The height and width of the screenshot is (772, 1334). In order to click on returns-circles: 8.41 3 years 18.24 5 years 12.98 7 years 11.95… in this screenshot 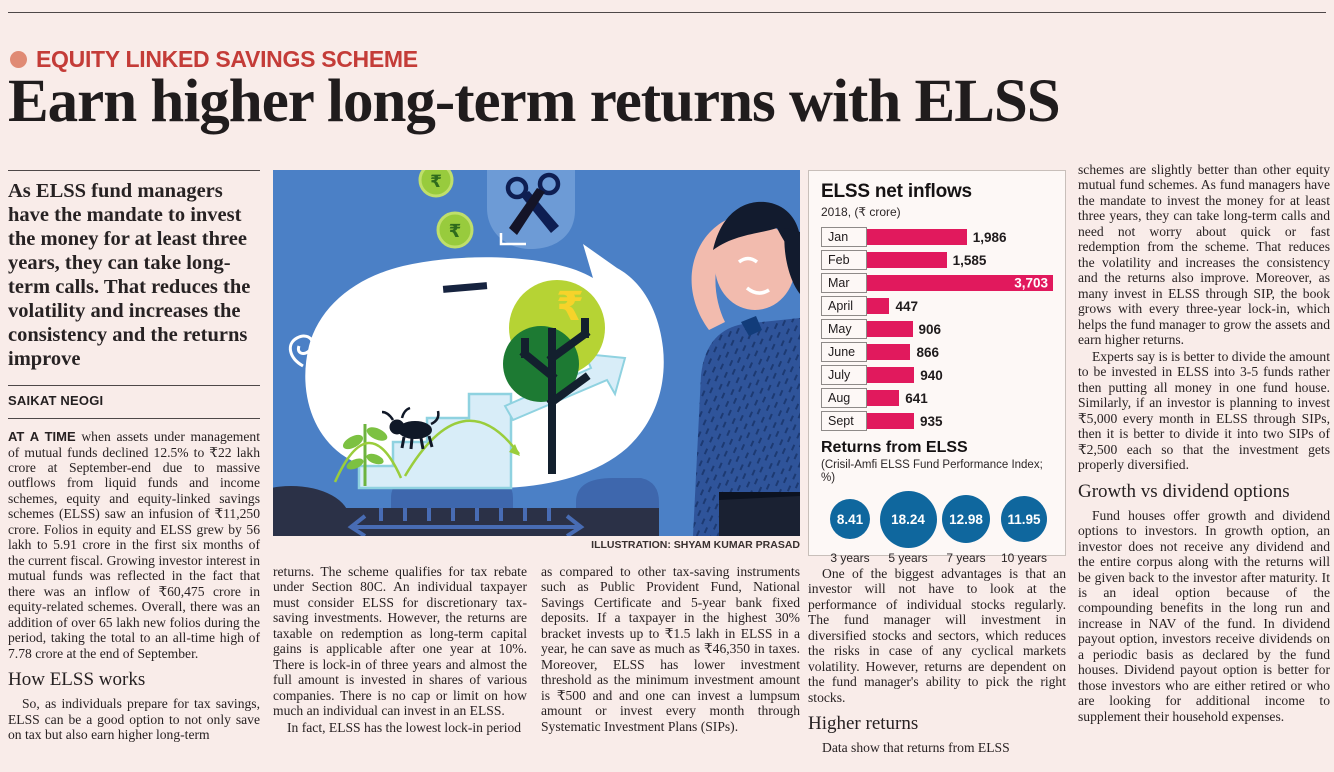, I will do `click(937, 527)`.